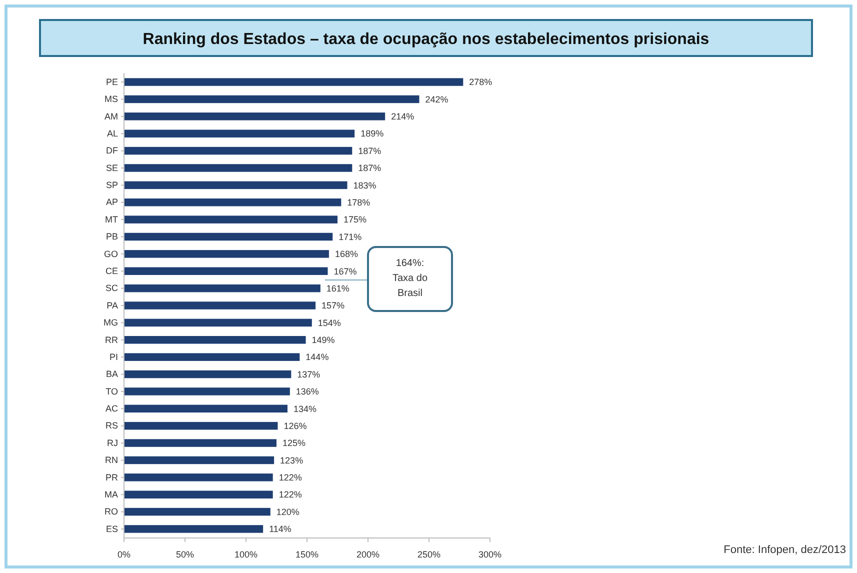 Image resolution: width=857 pixels, height=573 pixels. I want to click on x-tick-label: 300%, so click(490, 555).